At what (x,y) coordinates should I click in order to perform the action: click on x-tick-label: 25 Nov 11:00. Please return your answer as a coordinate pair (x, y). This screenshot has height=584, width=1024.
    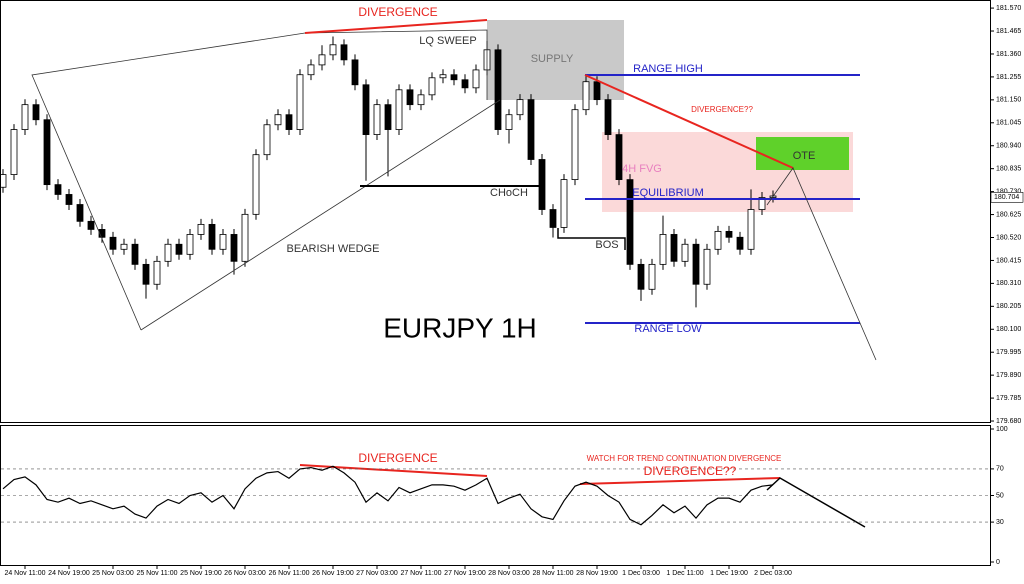
    Looking at the image, I should click on (156, 573).